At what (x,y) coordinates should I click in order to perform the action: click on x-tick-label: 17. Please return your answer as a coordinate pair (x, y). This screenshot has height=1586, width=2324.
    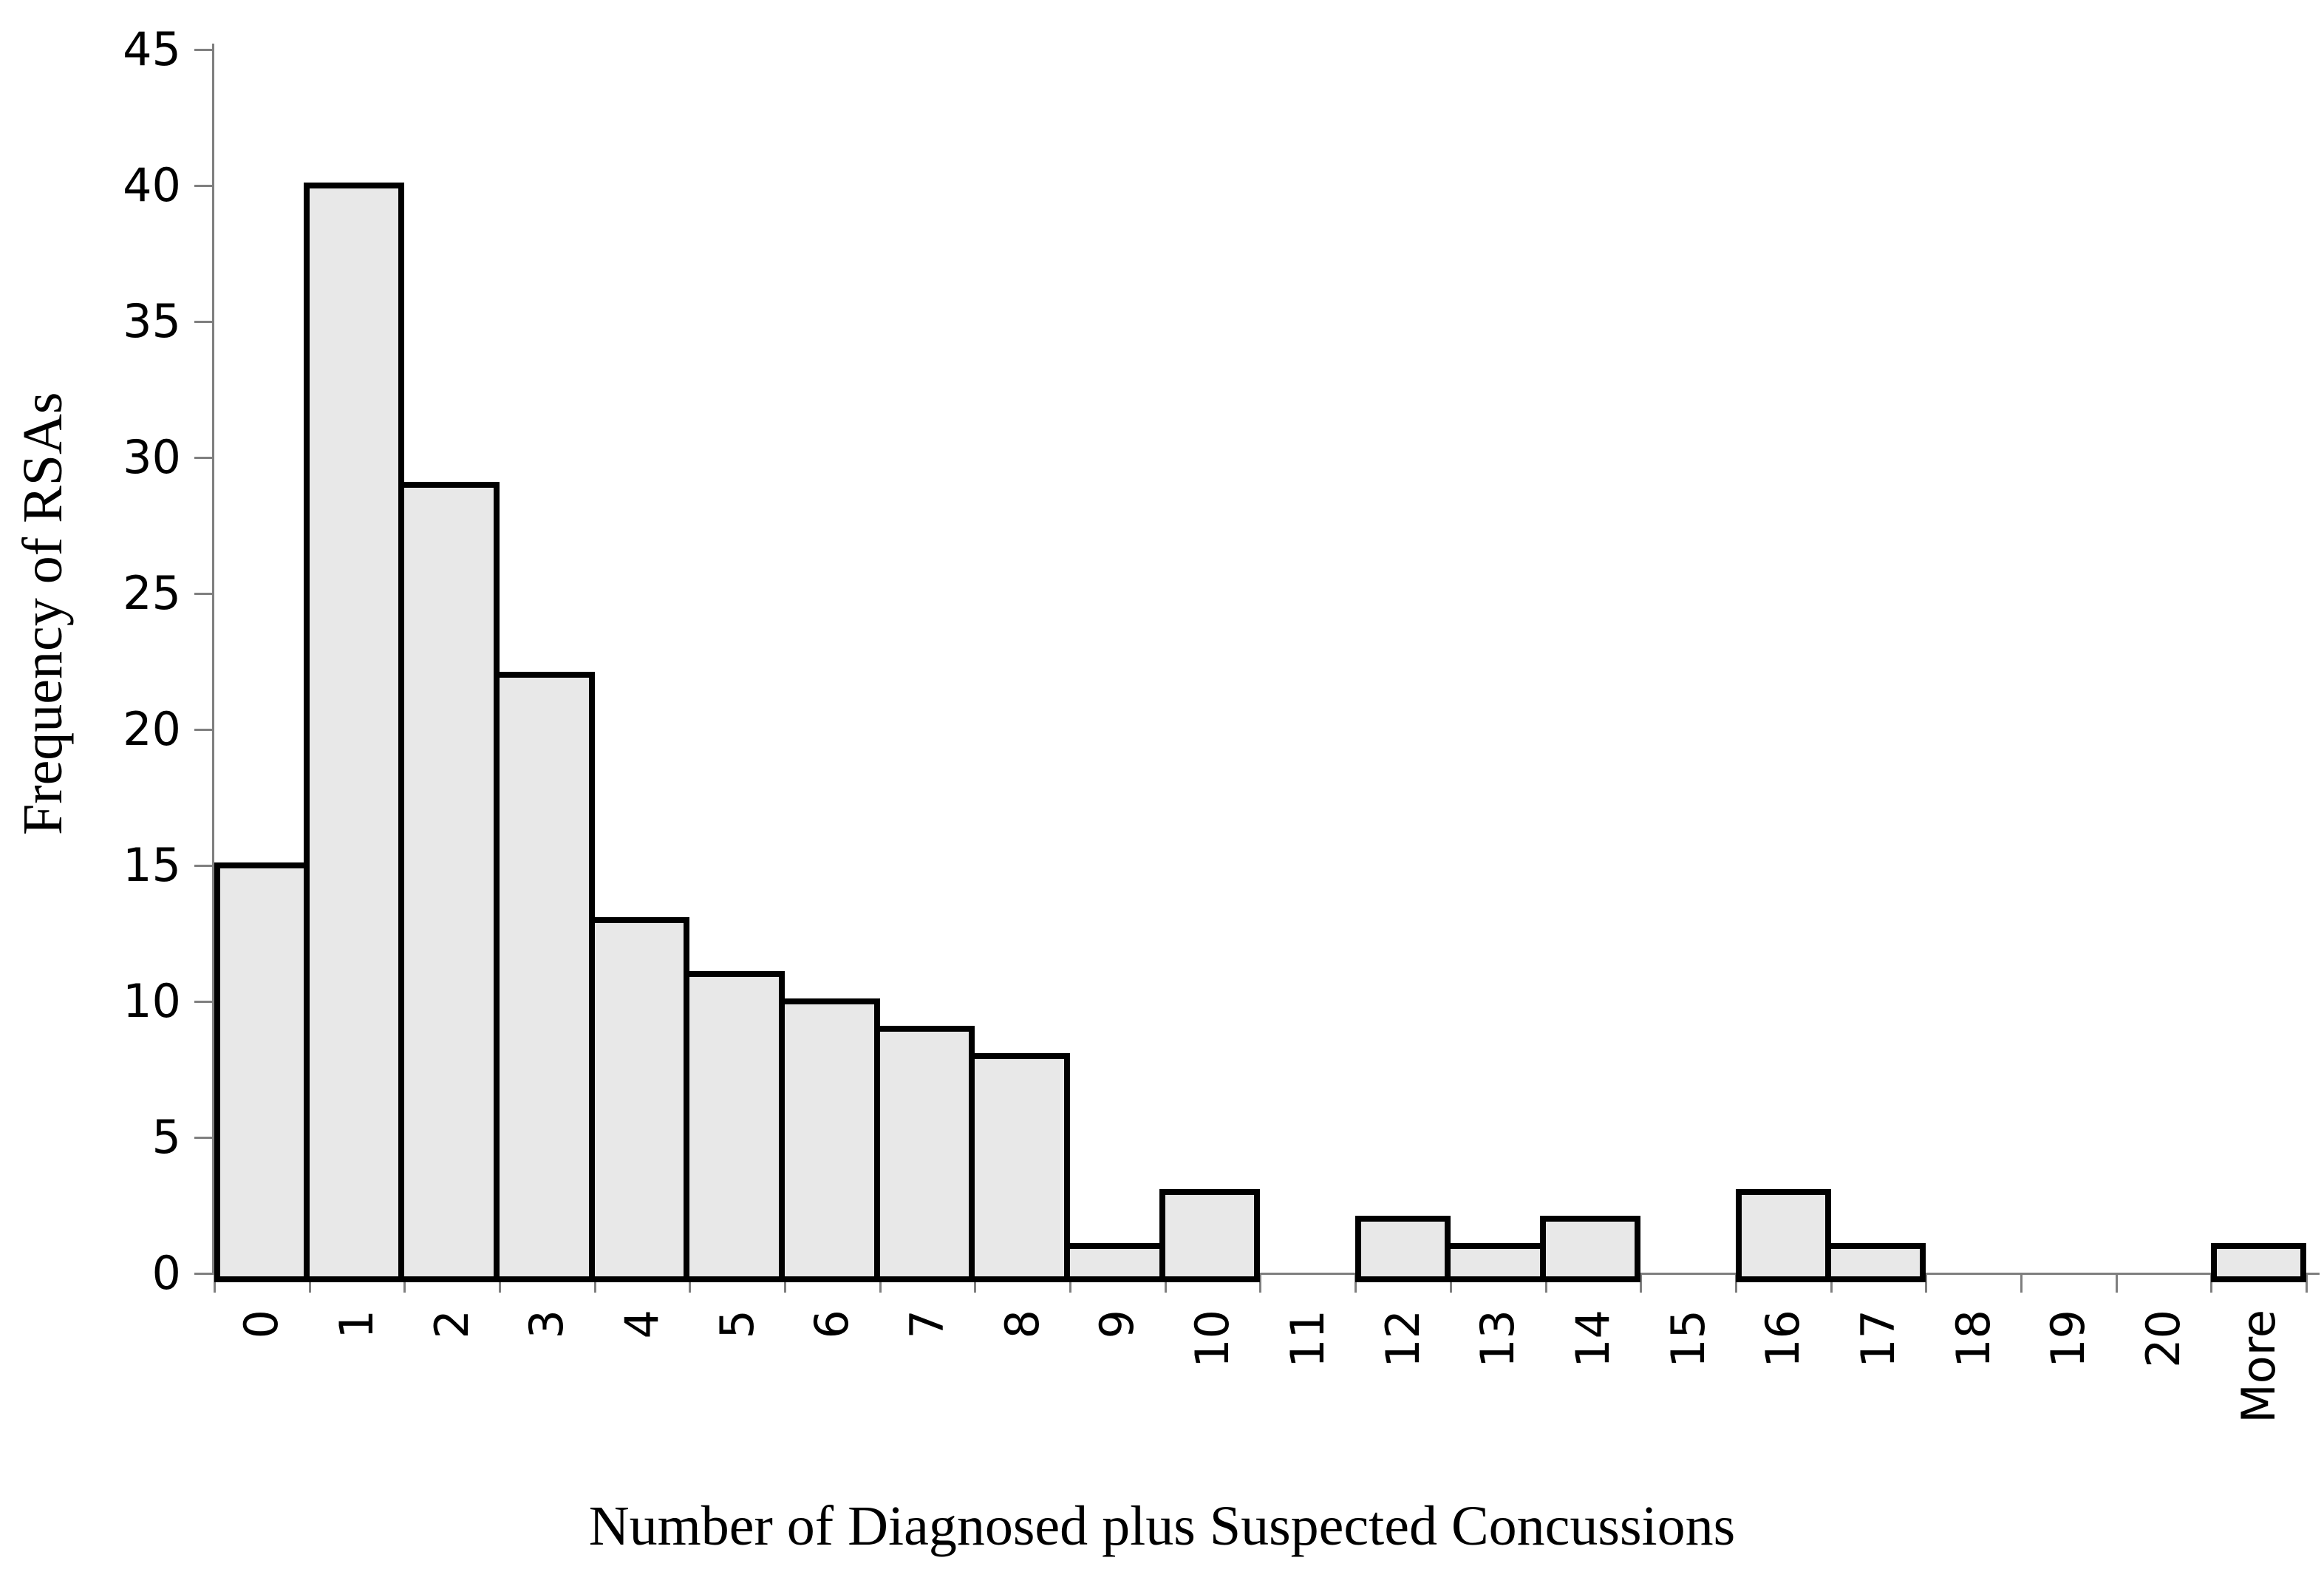
    Looking at the image, I should click on (1877, 1339).